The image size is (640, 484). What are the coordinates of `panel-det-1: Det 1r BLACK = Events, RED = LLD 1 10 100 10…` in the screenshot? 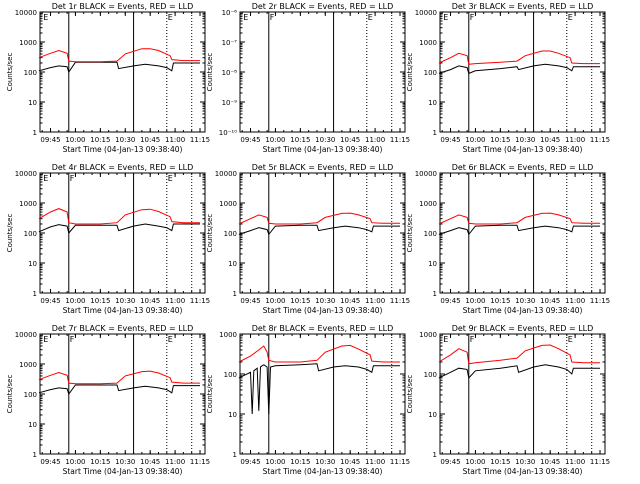 It's located at (108, 78).